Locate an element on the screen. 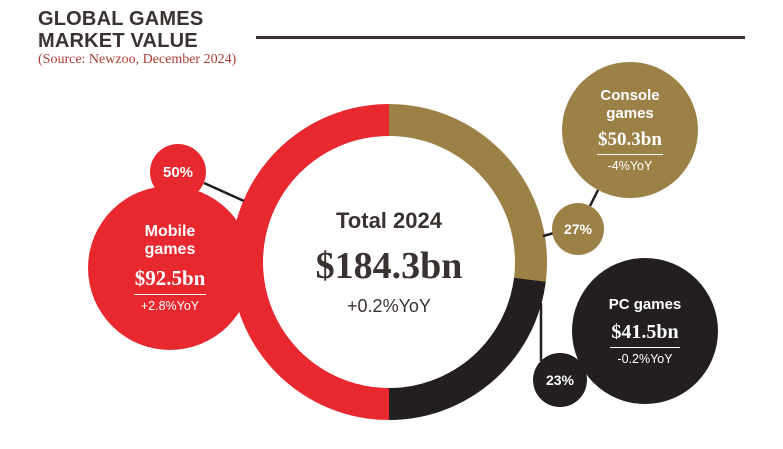 The height and width of the screenshot is (449, 783). console-games-bubble: Console games $50.3bn -4%YoY is located at coordinates (630, 130).